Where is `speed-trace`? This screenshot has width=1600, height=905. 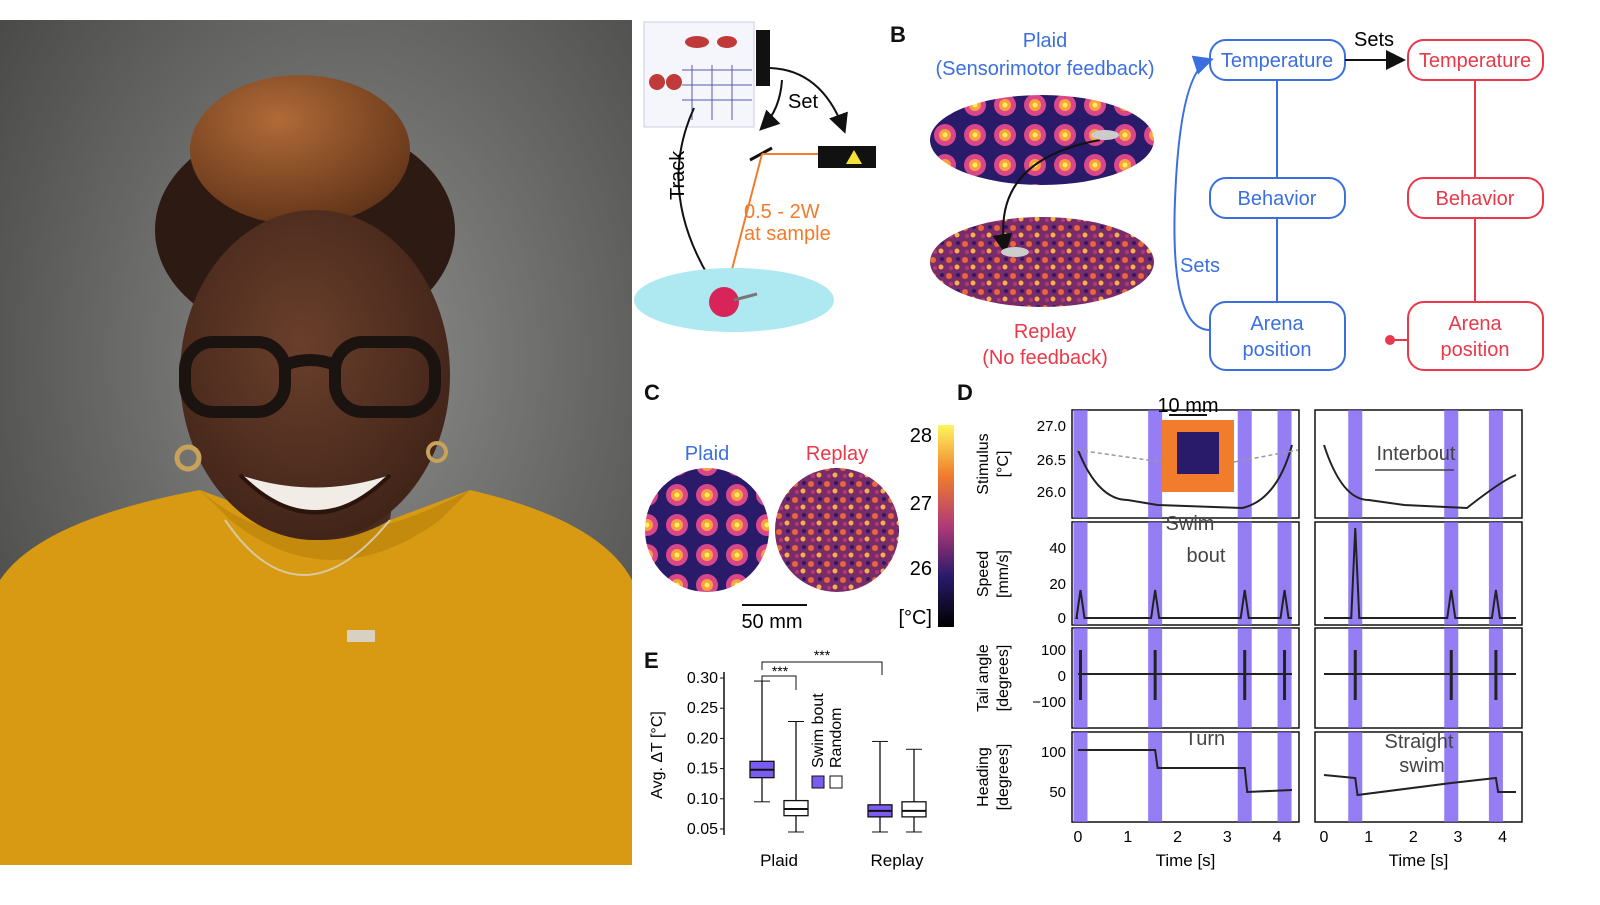
speed-trace is located at coordinates (1420, 573).